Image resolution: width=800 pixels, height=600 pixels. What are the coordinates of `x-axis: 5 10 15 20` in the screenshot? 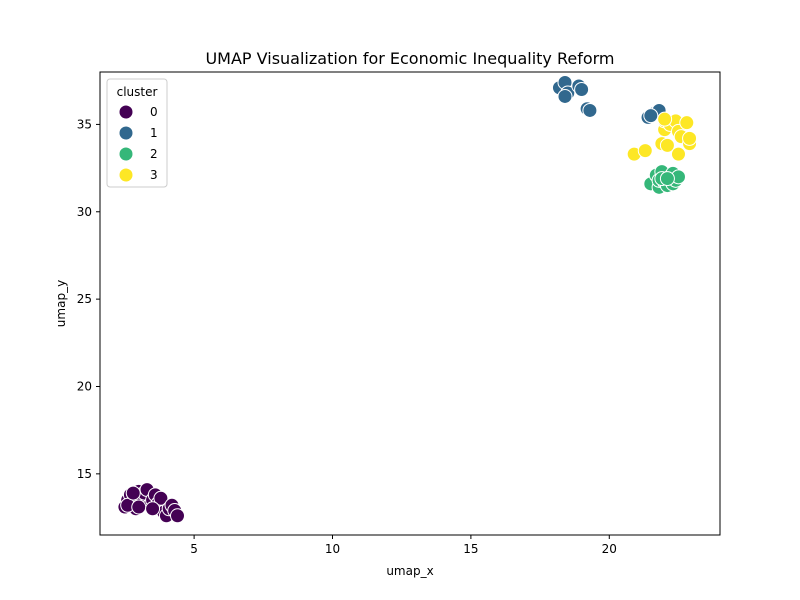 It's located at (403, 545).